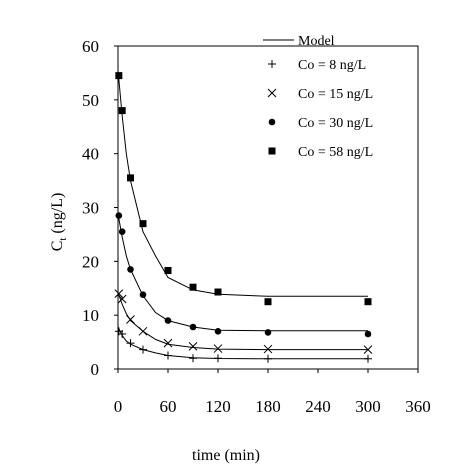  What do you see at coordinates (57, 215) in the screenshot?
I see `y-axis-label-unit: (ng/L)` at bounding box center [57, 215].